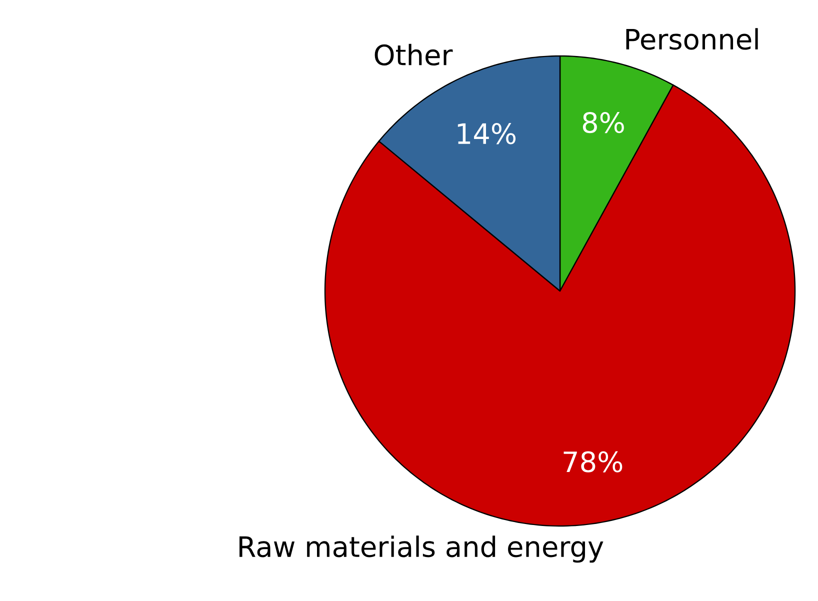 The image size is (818, 601). I want to click on data-label: 14%, so click(487, 133).